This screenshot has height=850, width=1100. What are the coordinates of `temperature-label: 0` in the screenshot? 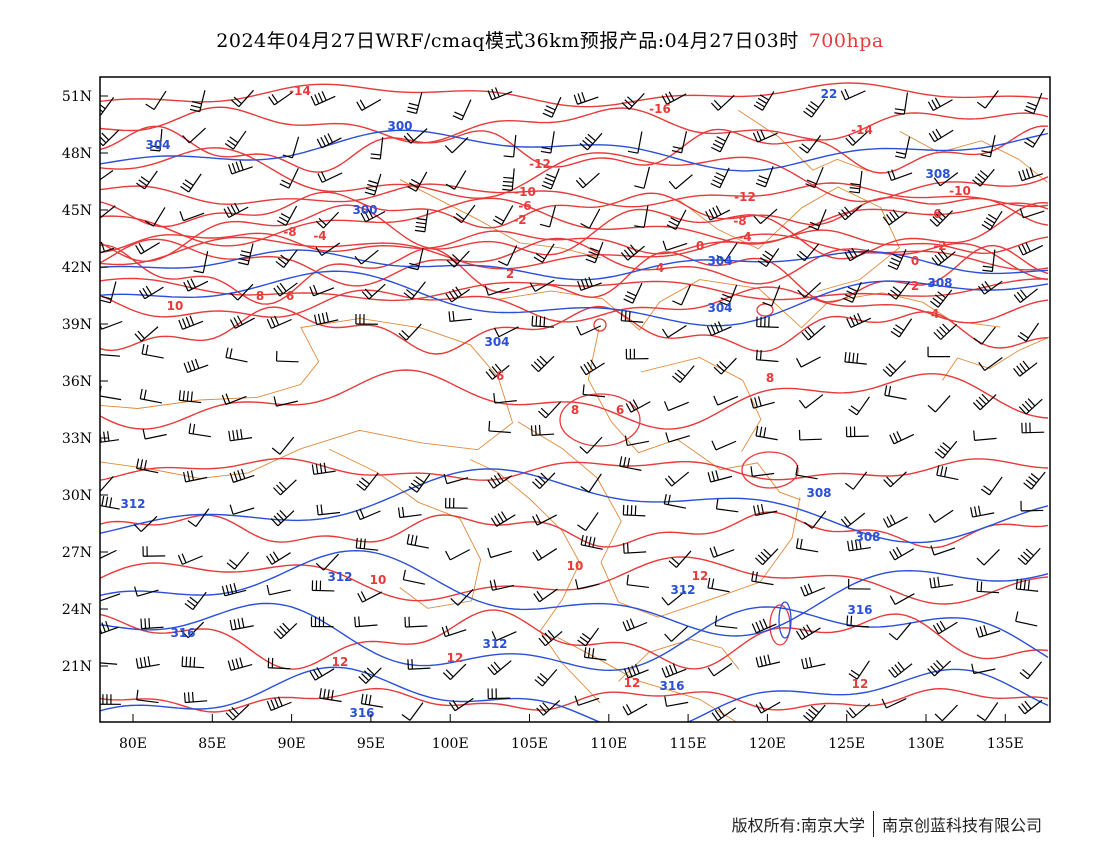 It's located at (915, 261).